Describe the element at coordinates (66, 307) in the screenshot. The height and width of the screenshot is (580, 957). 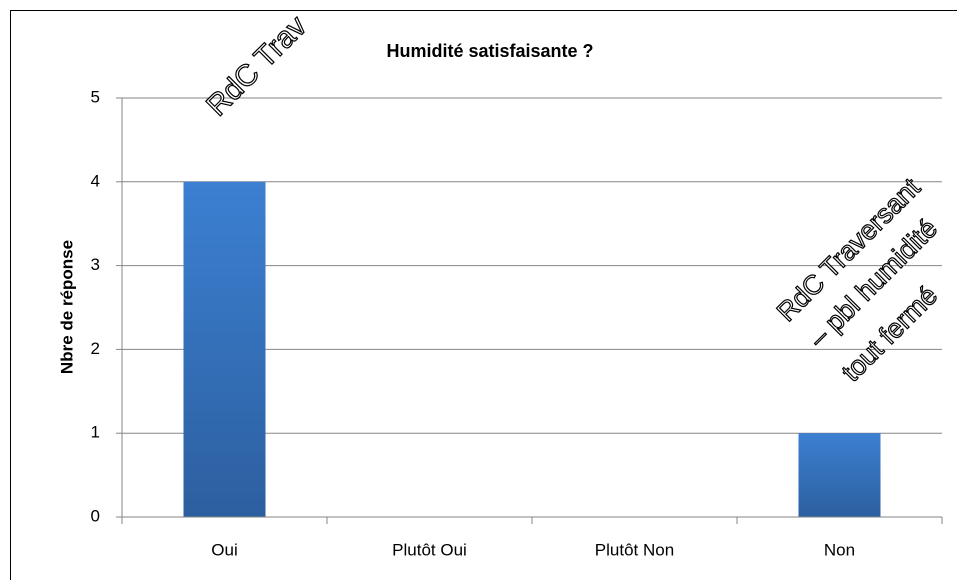
I see `y-axis-label: Nbre de réponse` at that location.